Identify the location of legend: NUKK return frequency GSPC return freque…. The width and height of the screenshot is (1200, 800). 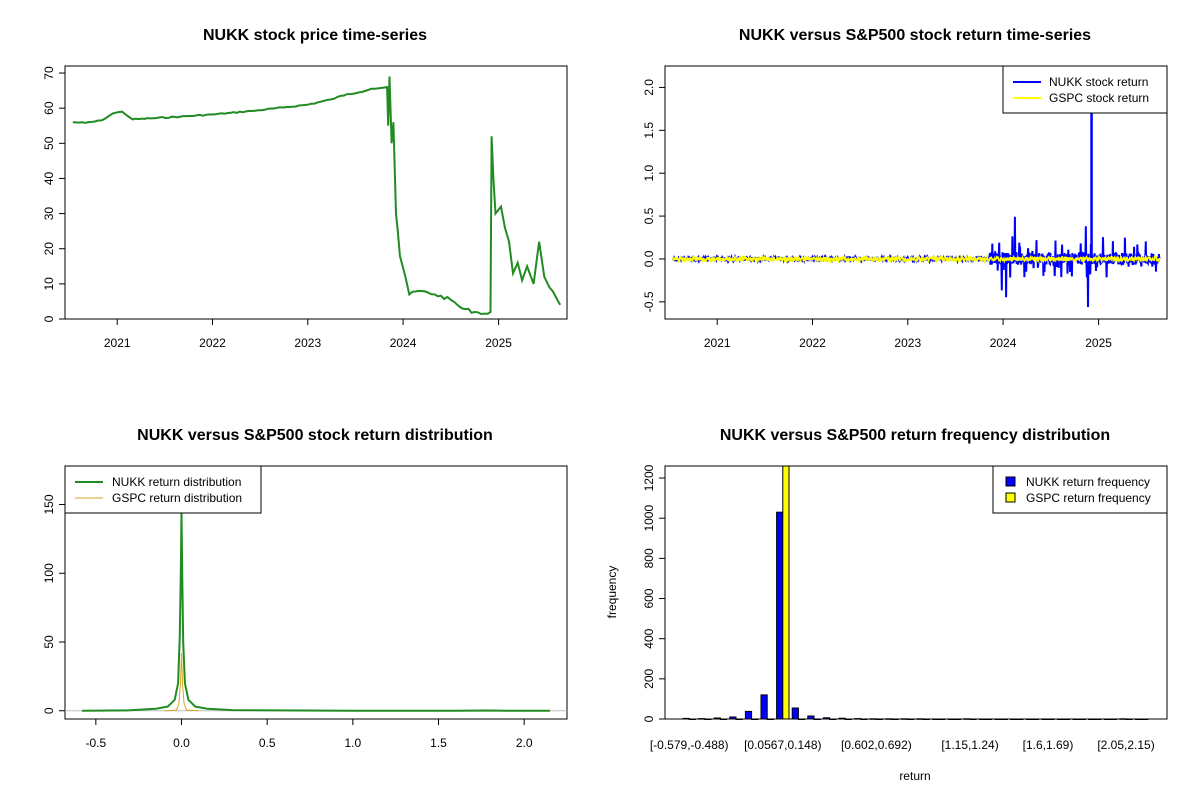
(1080, 489).